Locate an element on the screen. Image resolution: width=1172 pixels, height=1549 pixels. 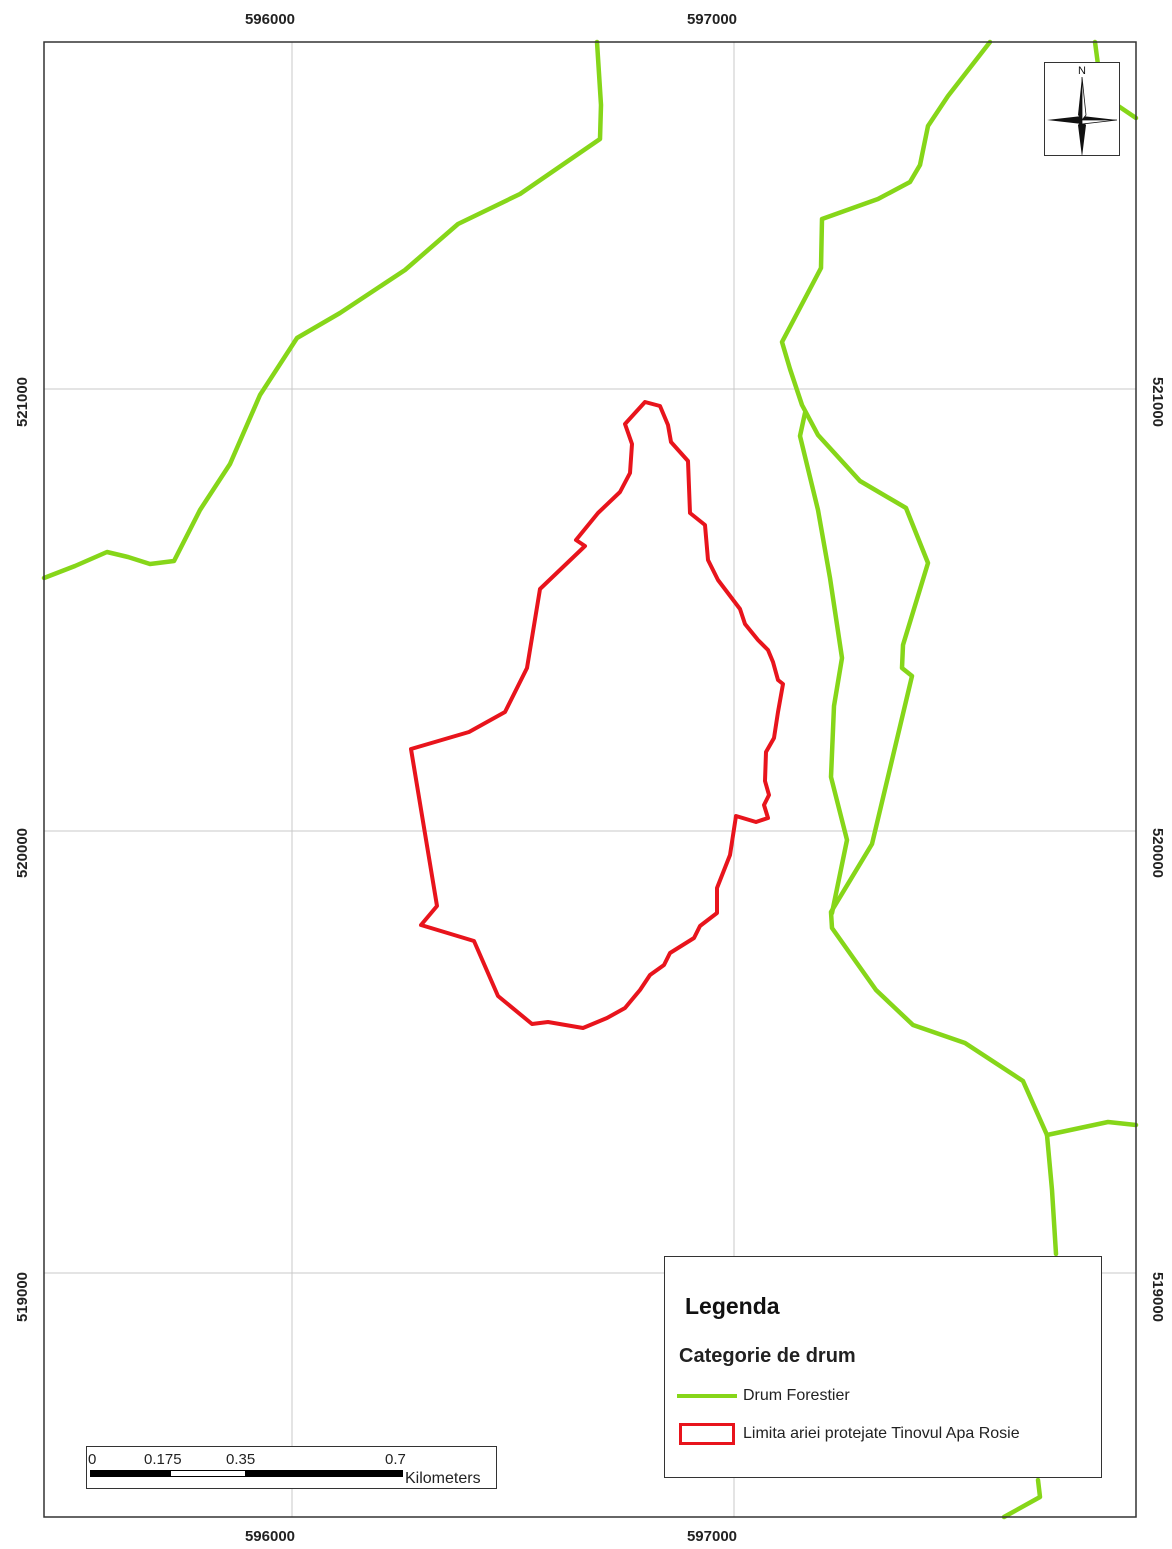
y-tick-right-521000: 521000 is located at coordinates (1157, 402).